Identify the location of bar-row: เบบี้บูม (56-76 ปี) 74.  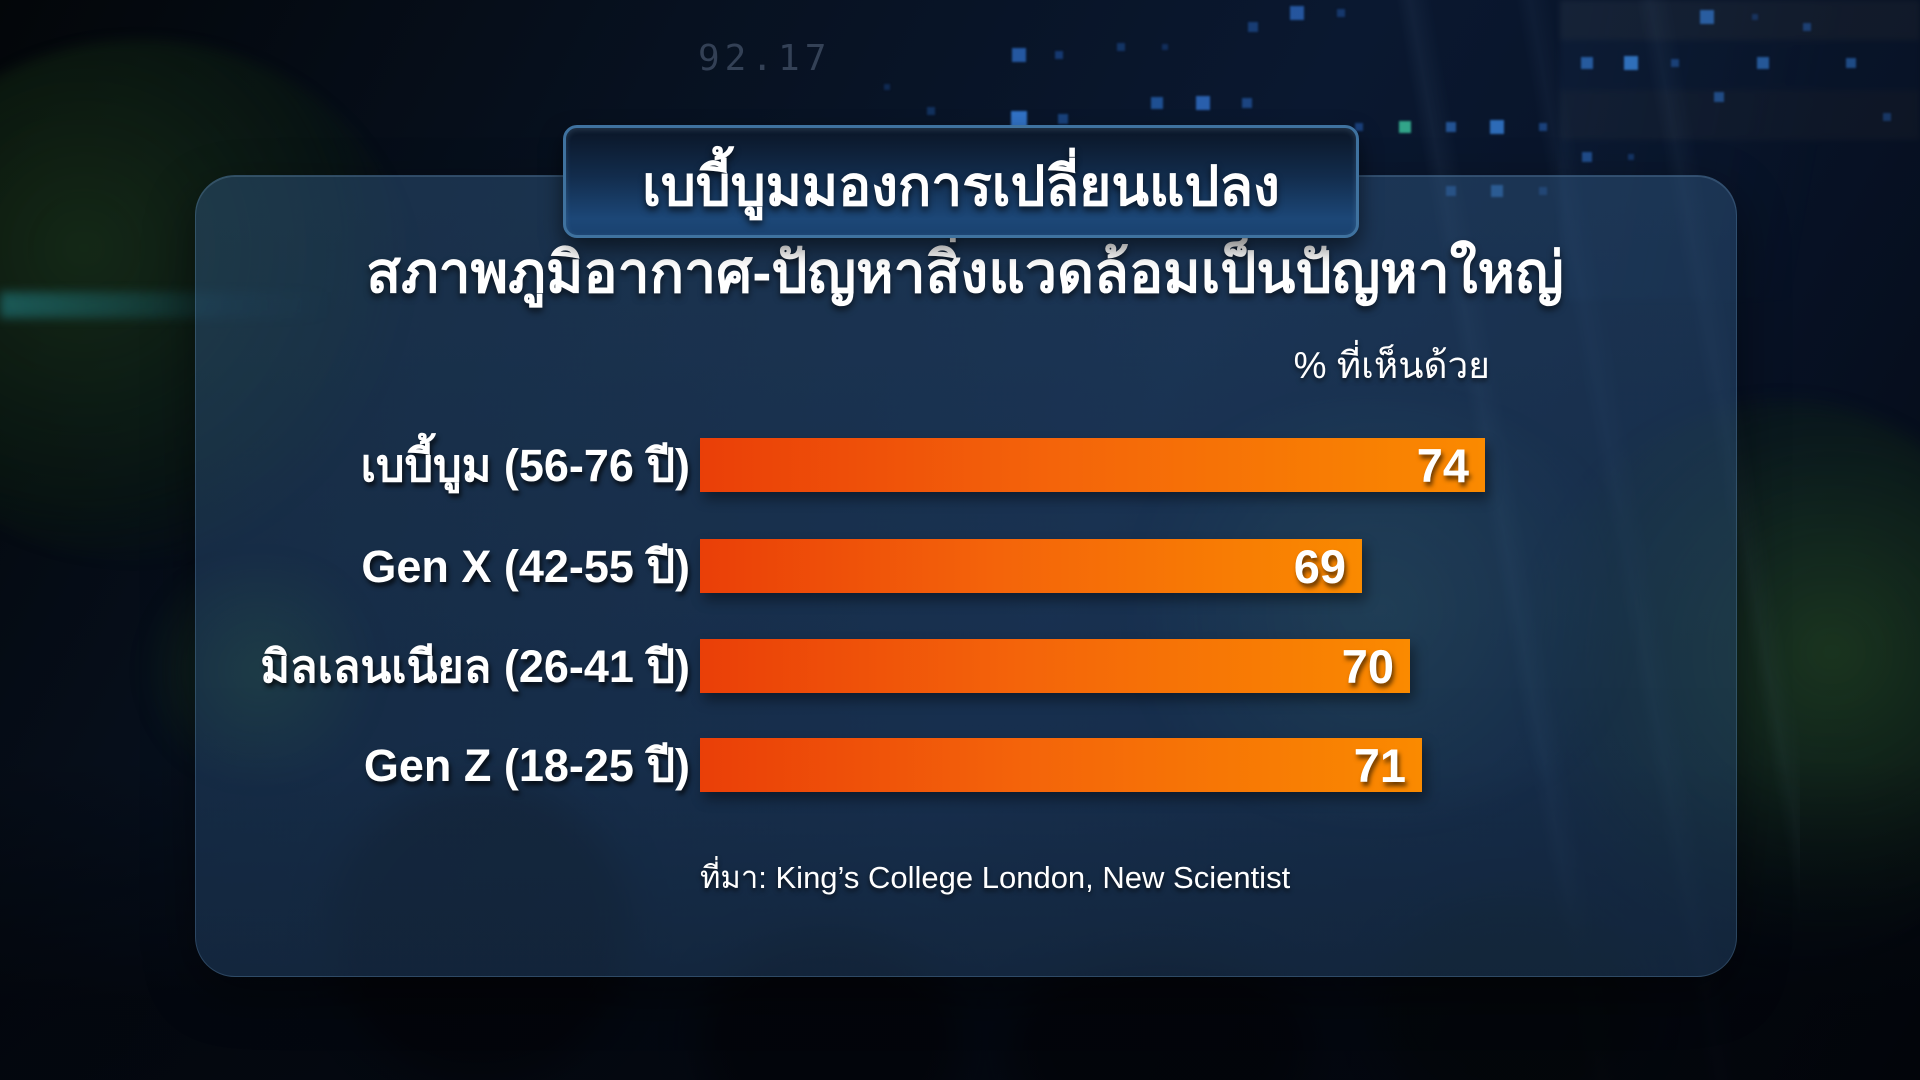
(965, 465).